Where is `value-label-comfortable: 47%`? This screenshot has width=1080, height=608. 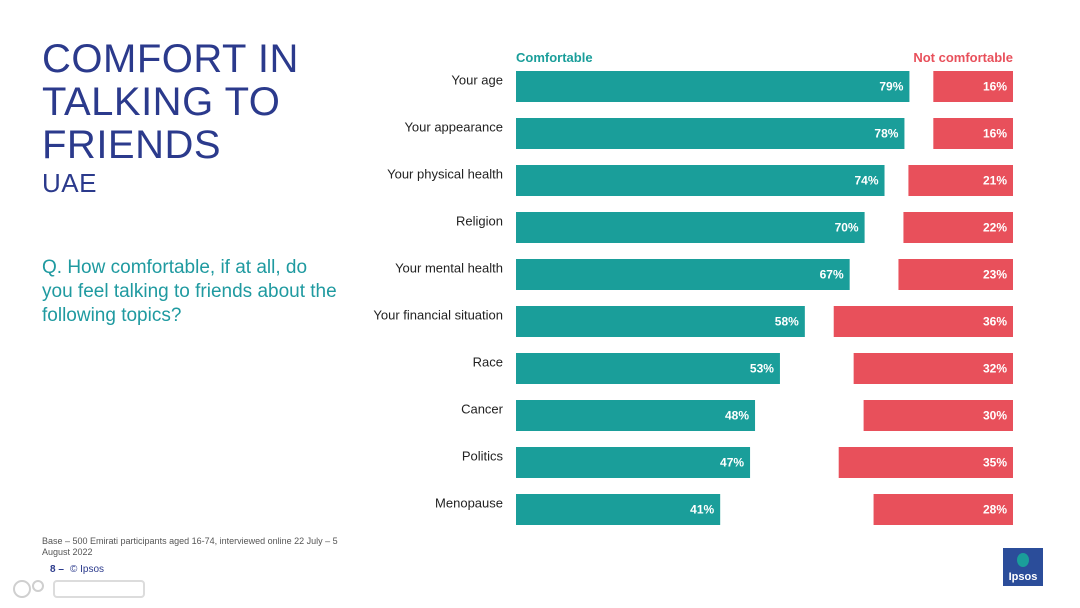
value-label-comfortable: 47% is located at coordinates (732, 463).